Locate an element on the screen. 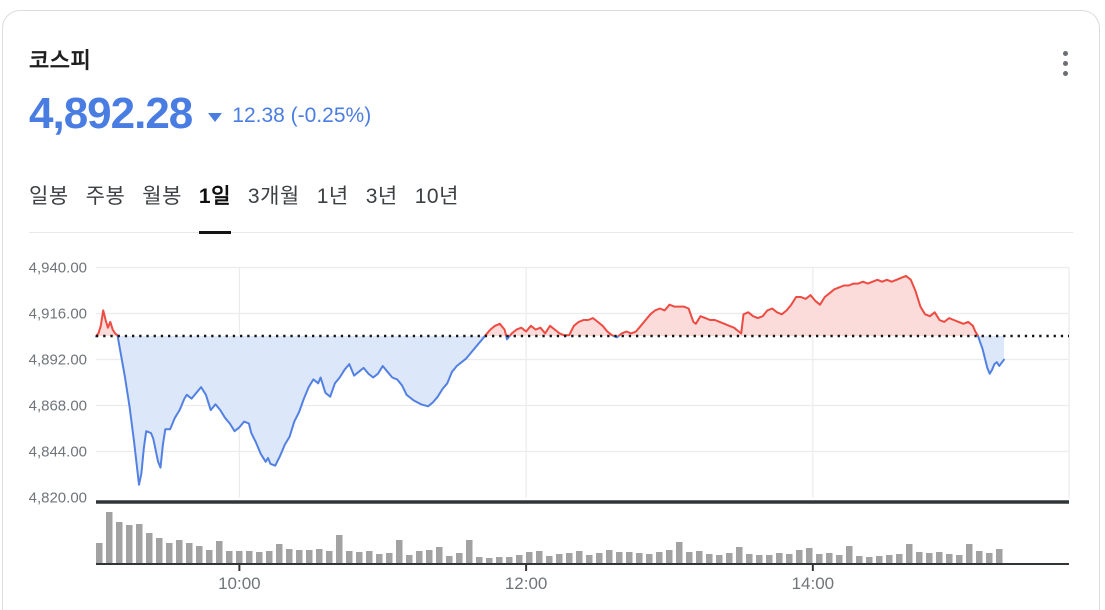  price-line-above is located at coordinates (537, 305).